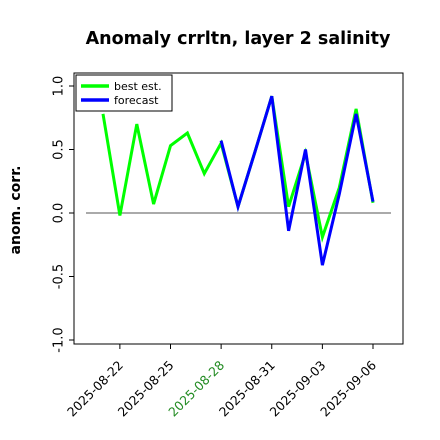  Describe the element at coordinates (138, 86) in the screenshot. I see `legend-label: best est.` at that location.